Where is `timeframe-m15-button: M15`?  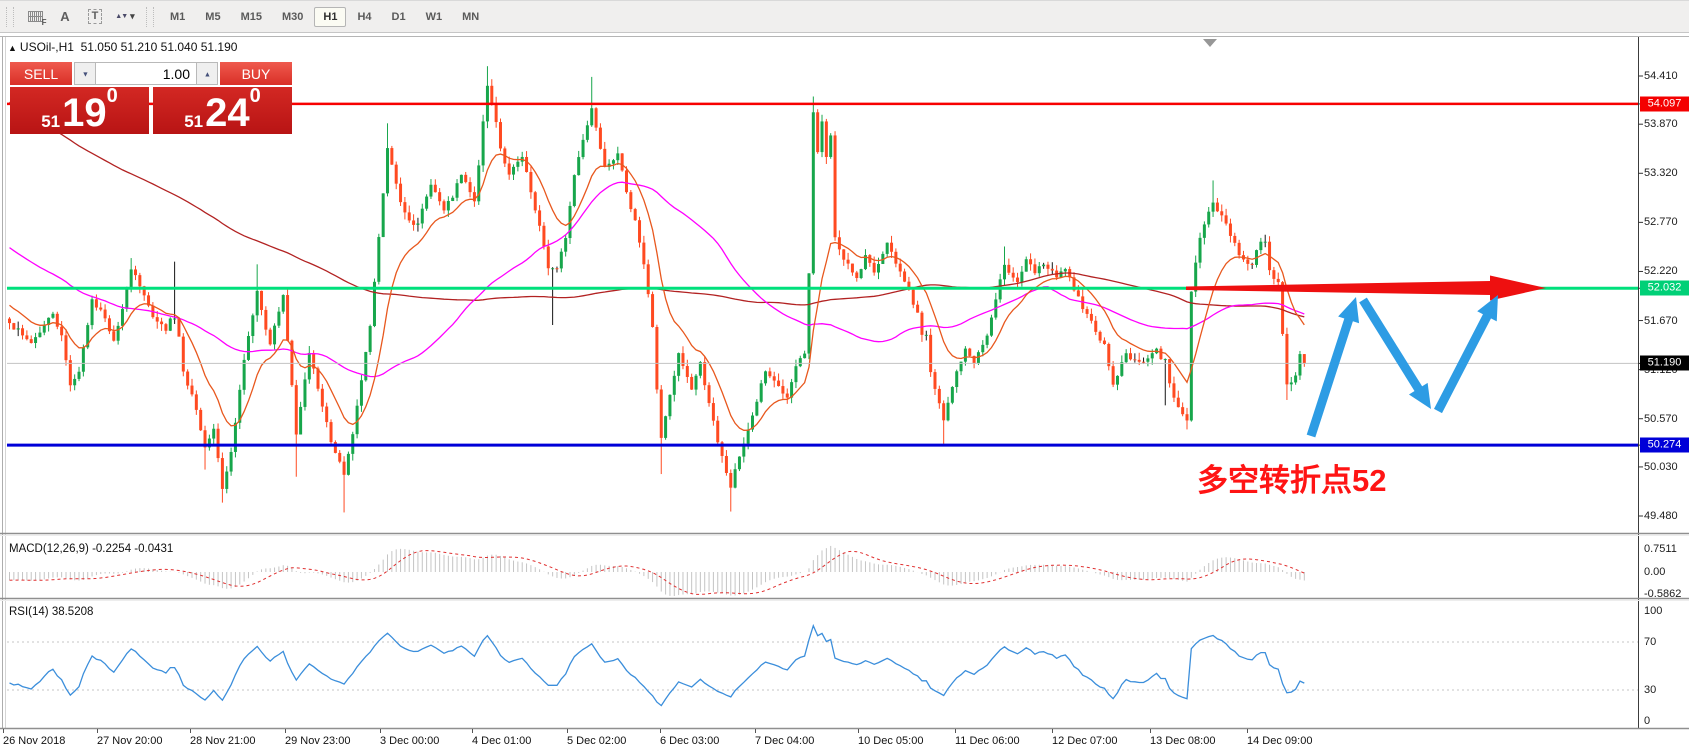
timeframe-m15-button: M15 is located at coordinates (251, 16).